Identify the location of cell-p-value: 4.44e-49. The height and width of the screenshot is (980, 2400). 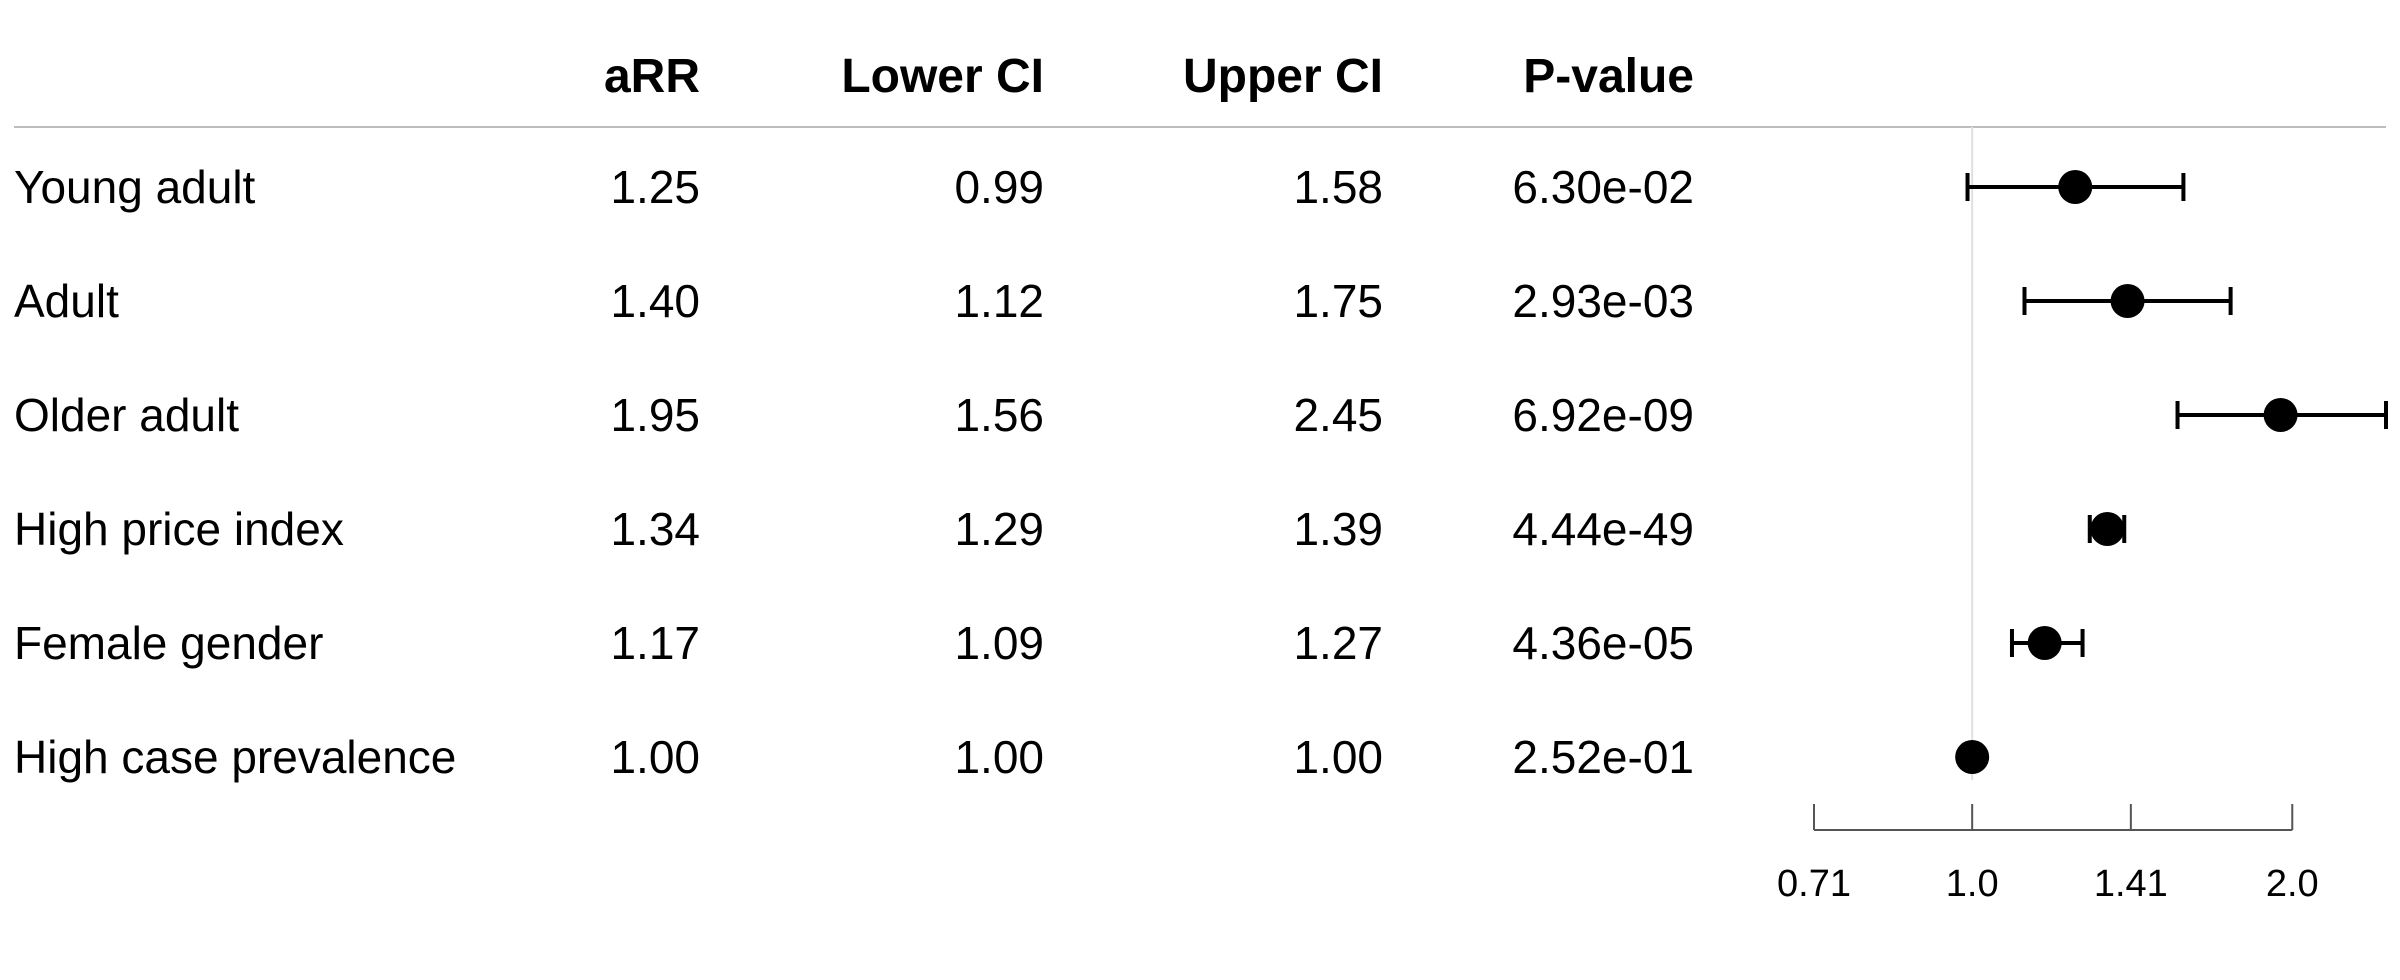
(1603, 529).